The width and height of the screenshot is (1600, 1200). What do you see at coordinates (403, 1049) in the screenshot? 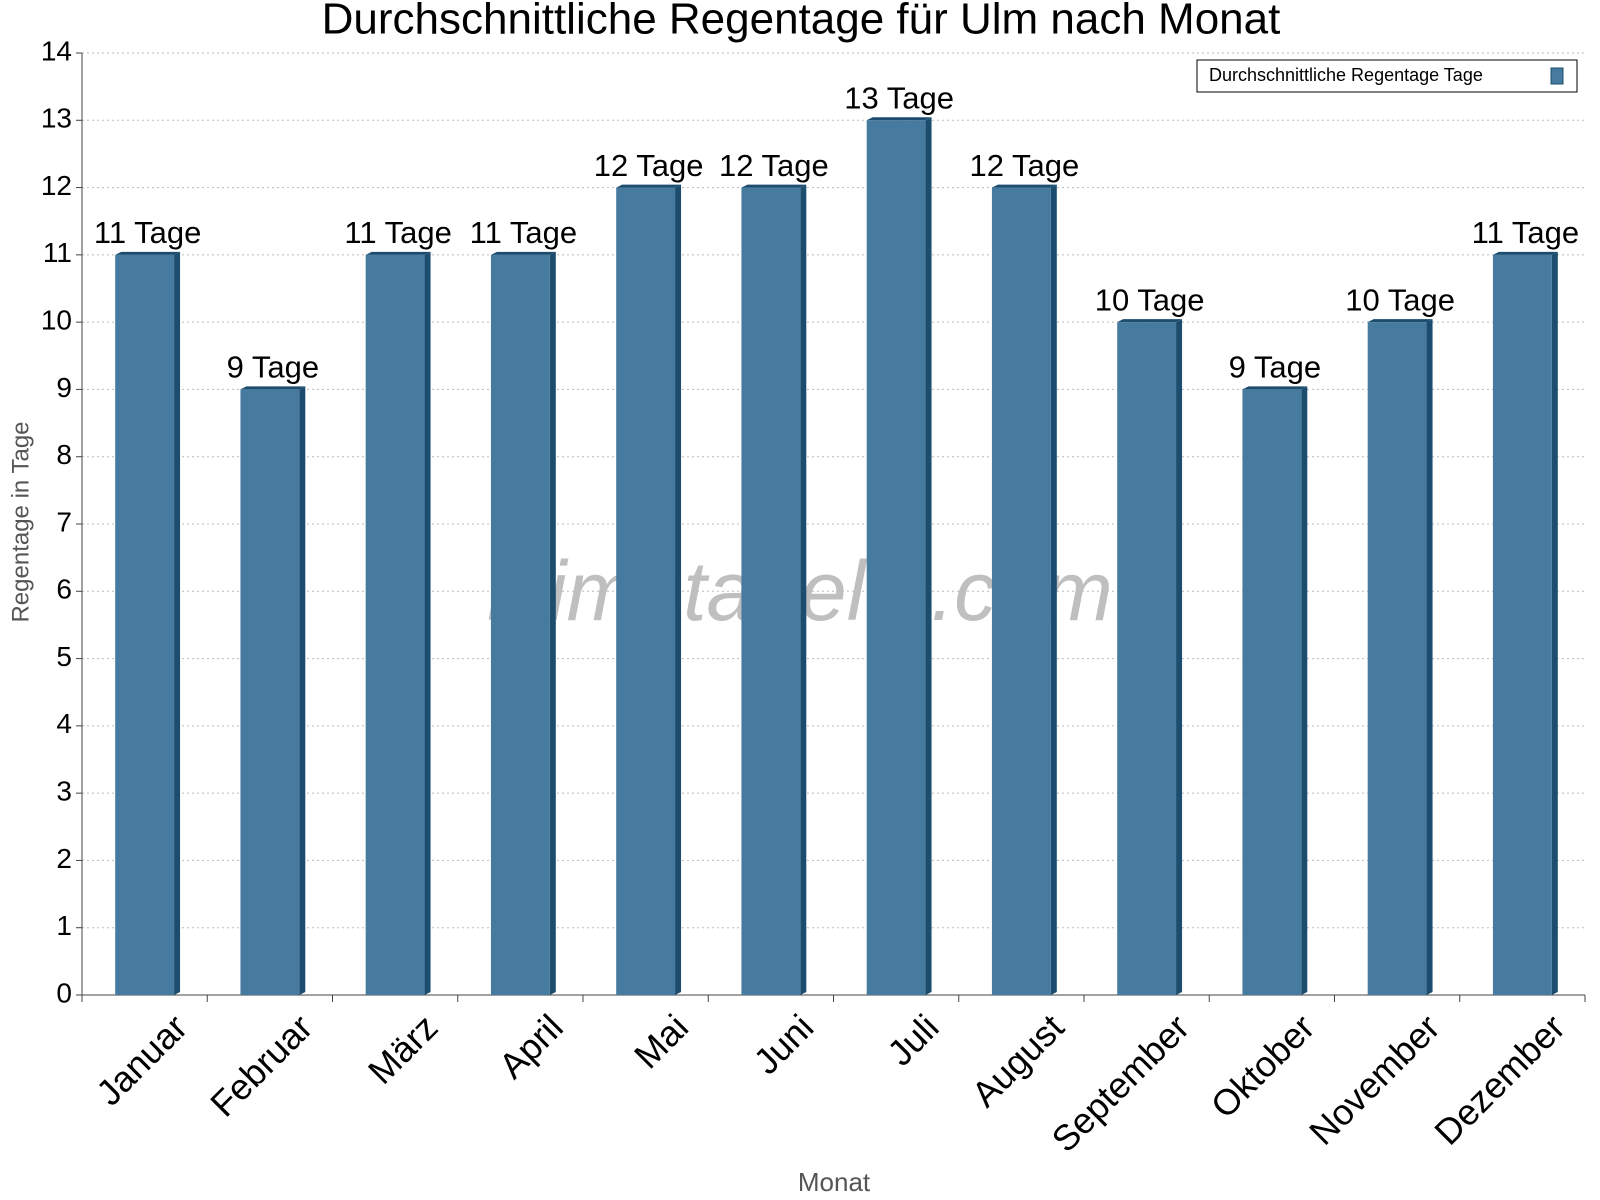
I see `x-tick-label: März` at bounding box center [403, 1049].